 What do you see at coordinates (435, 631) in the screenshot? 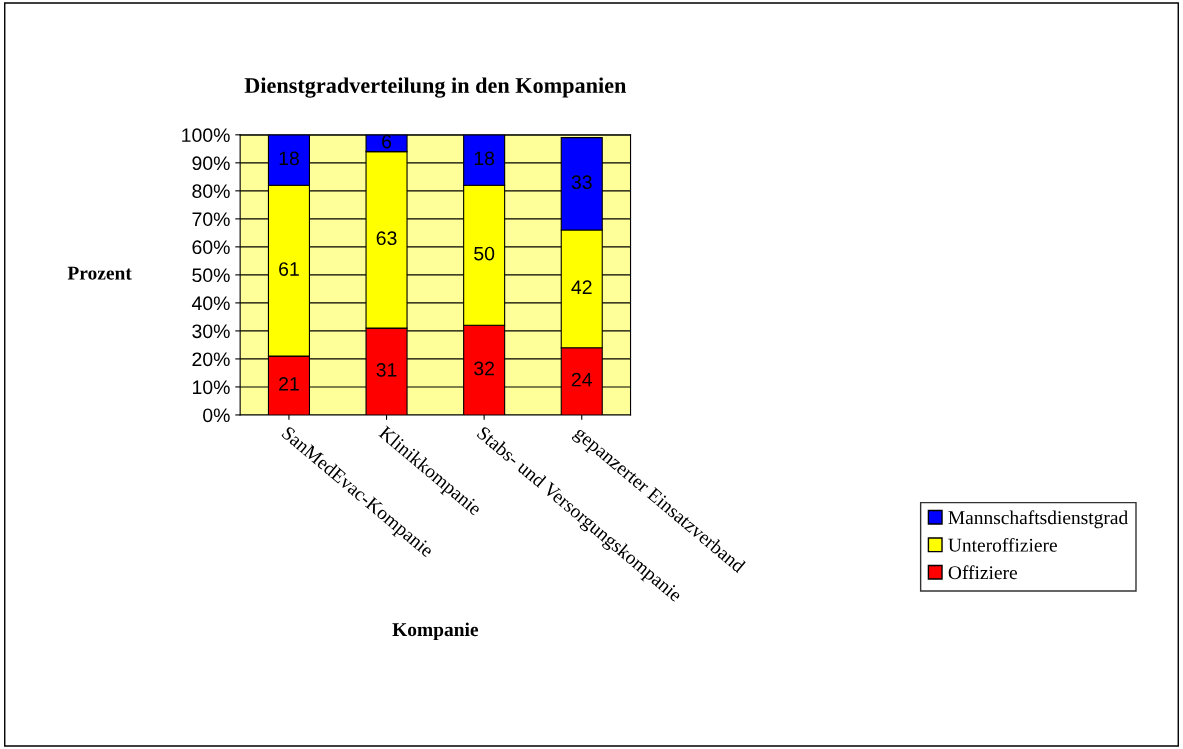
I see `x-axis-title: Kompanie` at bounding box center [435, 631].